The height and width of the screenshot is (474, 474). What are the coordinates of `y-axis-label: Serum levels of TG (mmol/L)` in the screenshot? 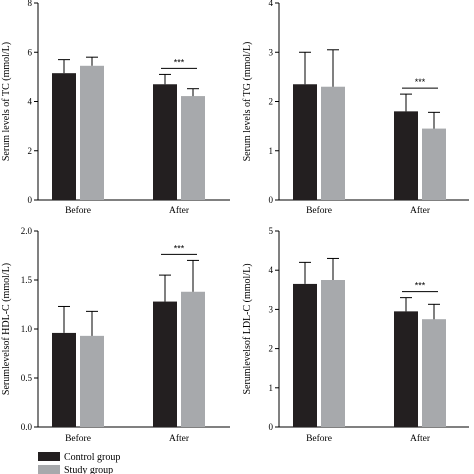 It's located at (247, 102).